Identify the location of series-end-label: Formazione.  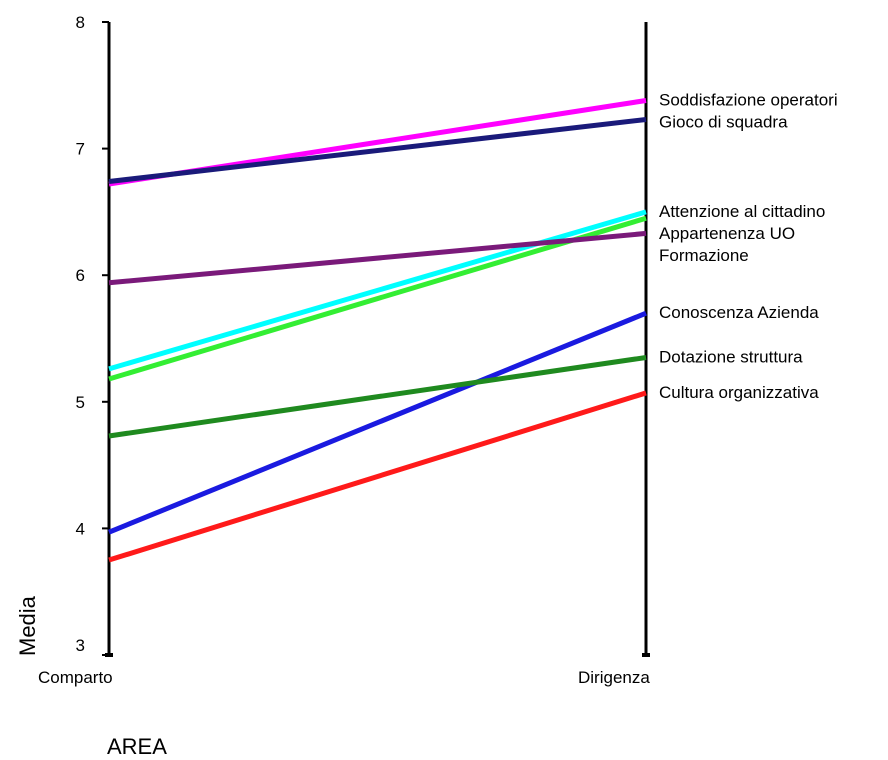
(704, 255).